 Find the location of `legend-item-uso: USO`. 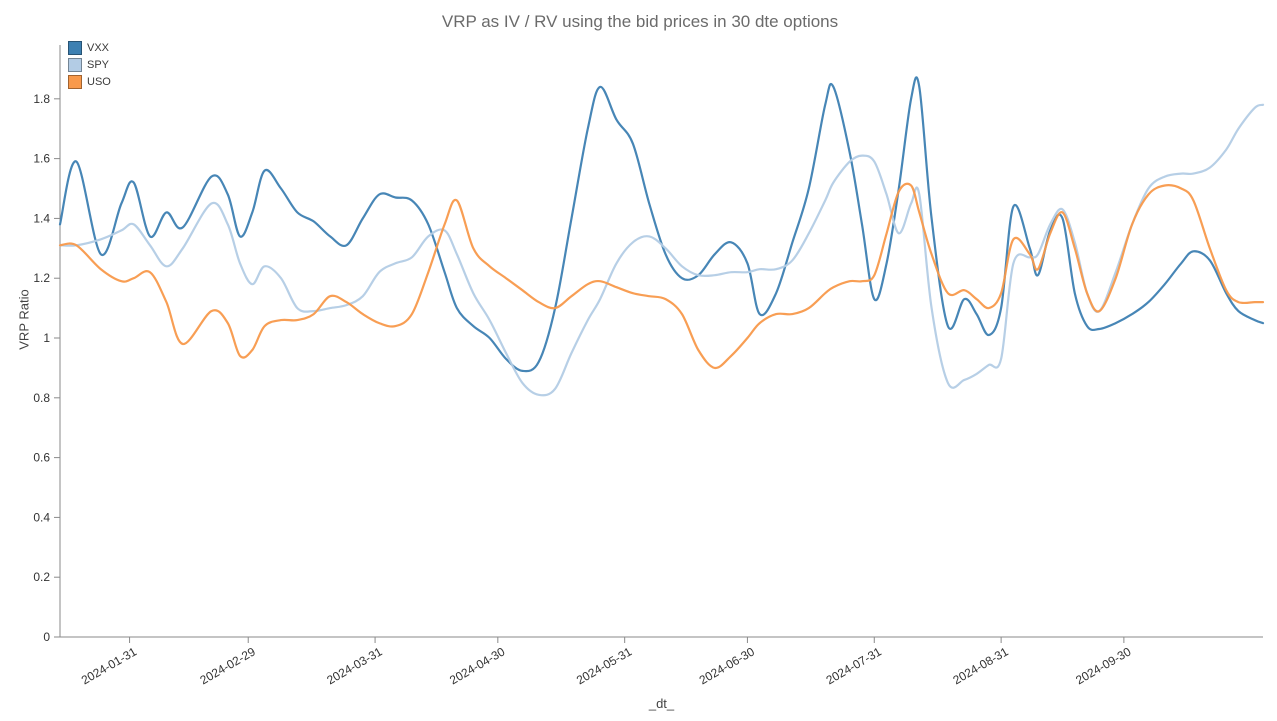

legend-item-uso: USO is located at coordinates (89, 81).